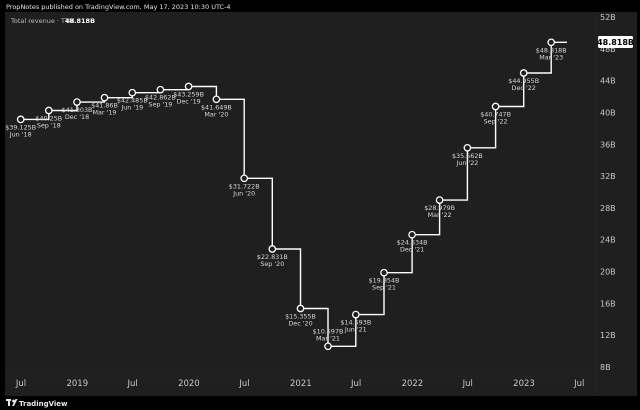 Image resolution: width=640 pixels, height=410 pixels. I want to click on data-value-label: $41.303B, so click(77, 110).